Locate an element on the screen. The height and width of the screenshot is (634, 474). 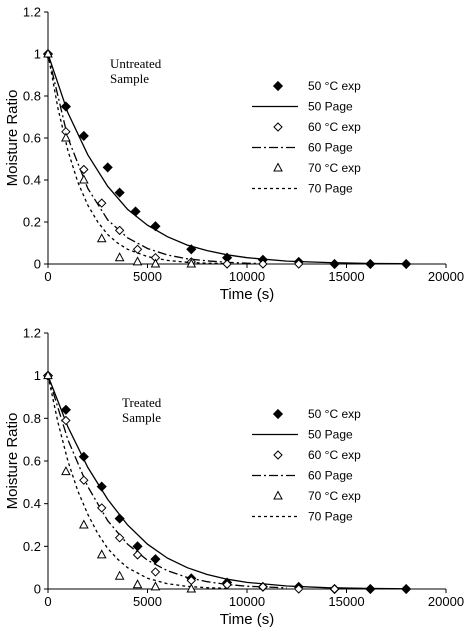
sample-annotation: Untreated is located at coordinates (136, 63).